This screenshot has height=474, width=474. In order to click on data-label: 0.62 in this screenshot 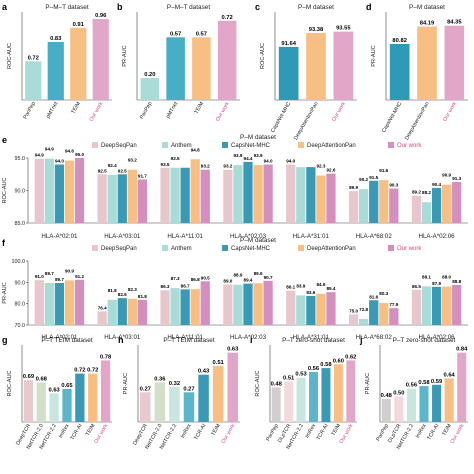, I will do `click(350, 357)`.